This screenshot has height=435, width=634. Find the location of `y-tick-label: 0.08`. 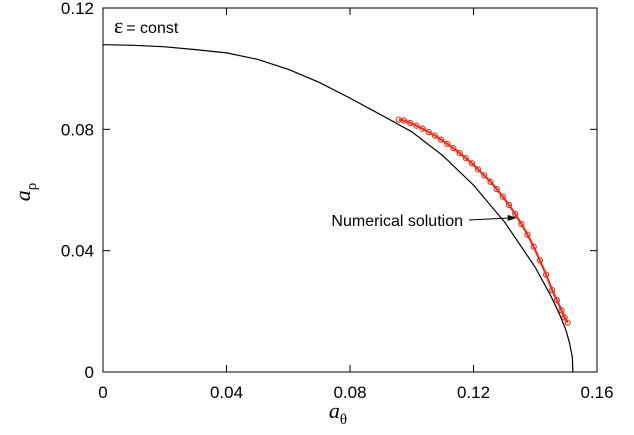

y-tick-label: 0.08 is located at coordinates (77, 129).